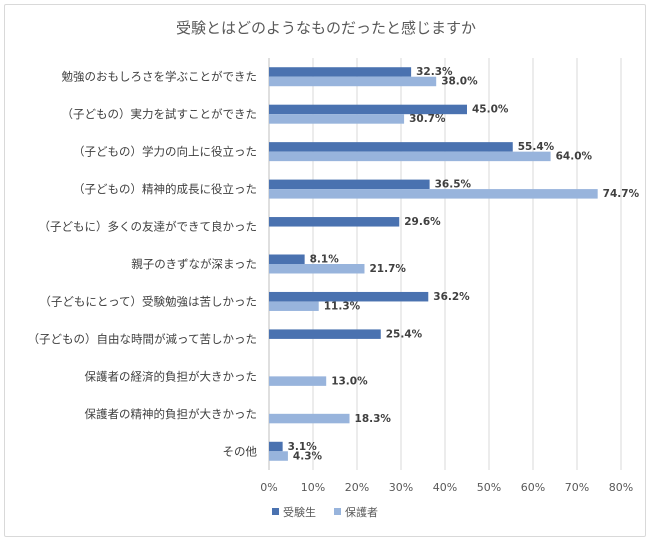 Image resolution: width=652 pixels, height=543 pixels. What do you see at coordinates (299, 512) in the screenshot?
I see `legend-label: 受験生` at bounding box center [299, 512].